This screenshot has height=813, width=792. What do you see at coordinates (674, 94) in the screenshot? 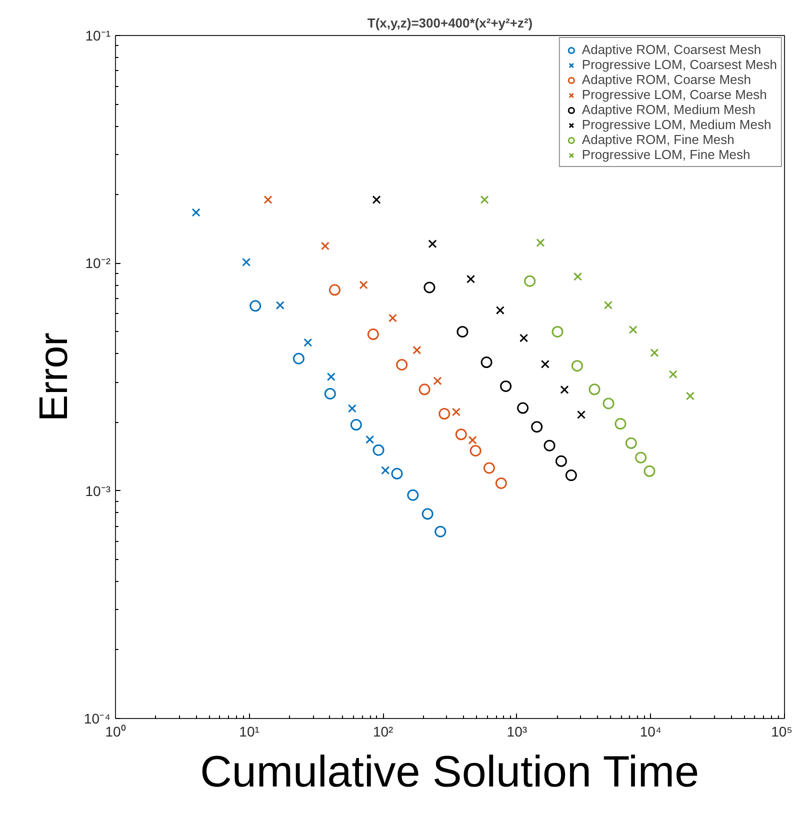
I see `legend-label: Progressive LOM, Coarse Mesh` at bounding box center [674, 94].